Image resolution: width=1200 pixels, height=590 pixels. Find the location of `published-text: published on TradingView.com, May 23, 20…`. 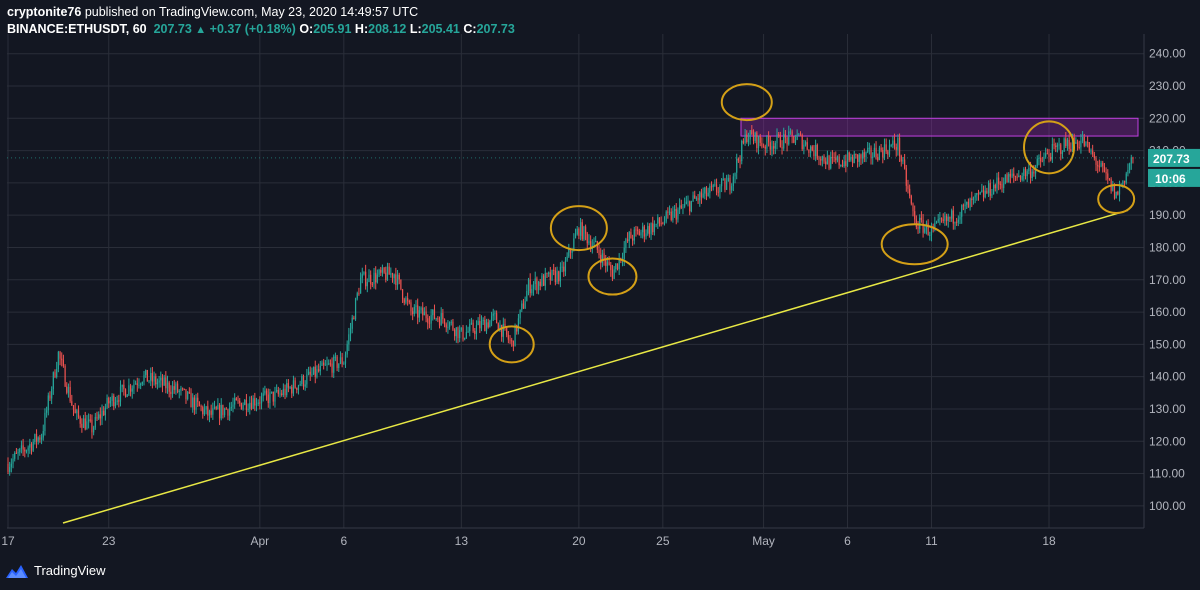

published-text: published on TradingView.com, May 23, 20… is located at coordinates (250, 12).